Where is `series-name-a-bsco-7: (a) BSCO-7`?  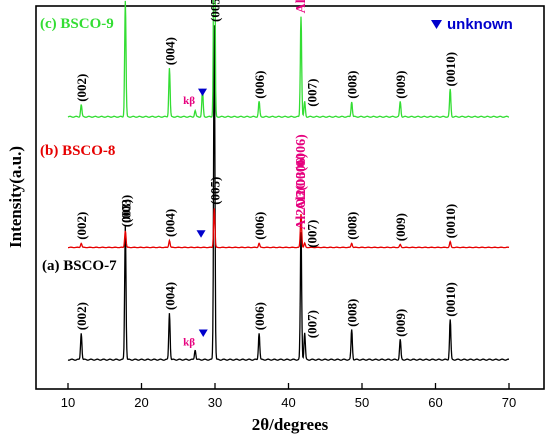
series-name-a-bsco-7: (a) BSCO-7 is located at coordinates (79, 266).